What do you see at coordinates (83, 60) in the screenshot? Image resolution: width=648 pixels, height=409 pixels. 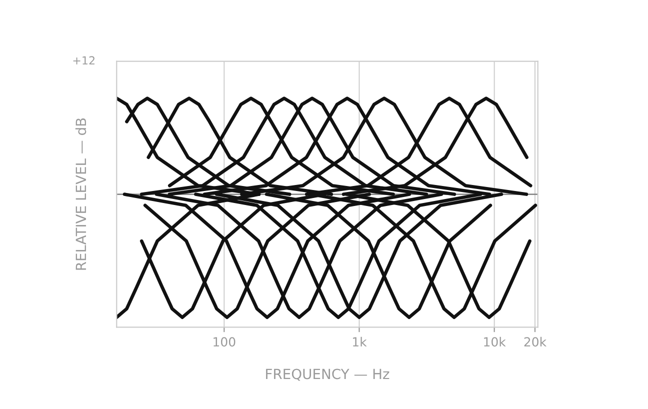 I see `text: +12` at bounding box center [83, 60].